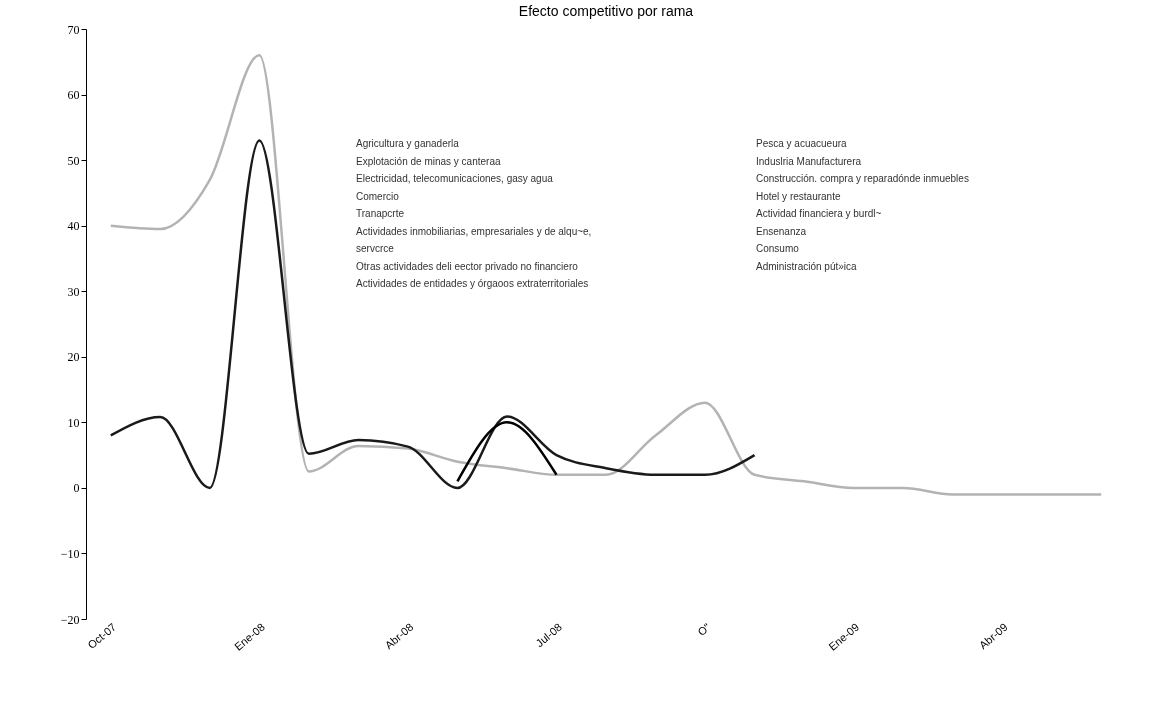  What do you see at coordinates (73, 291) in the screenshot?
I see `y-tick-label: 30` at bounding box center [73, 291].